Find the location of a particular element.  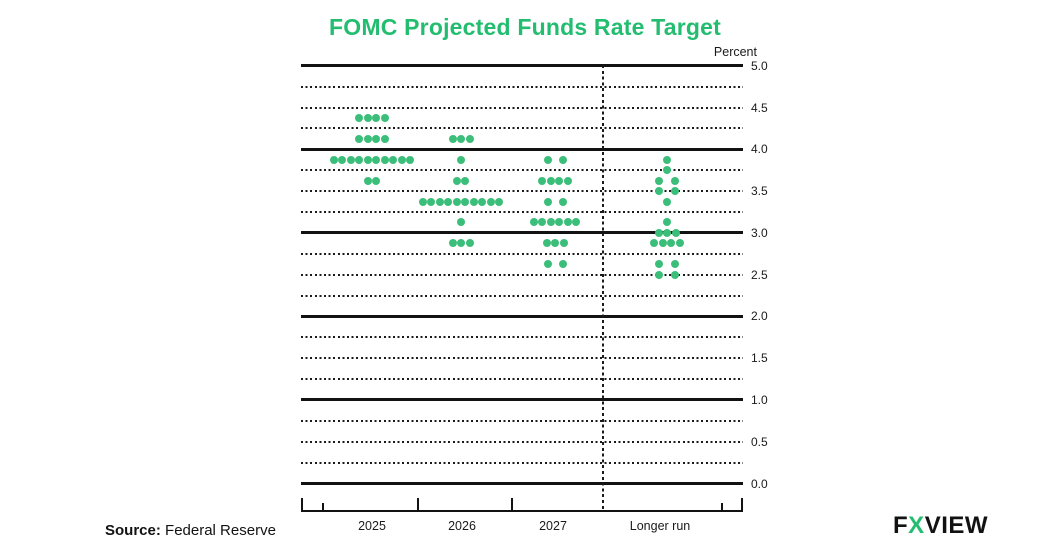

chart-title: FOMC Projected Funds Rate Target is located at coordinates (525, 27).